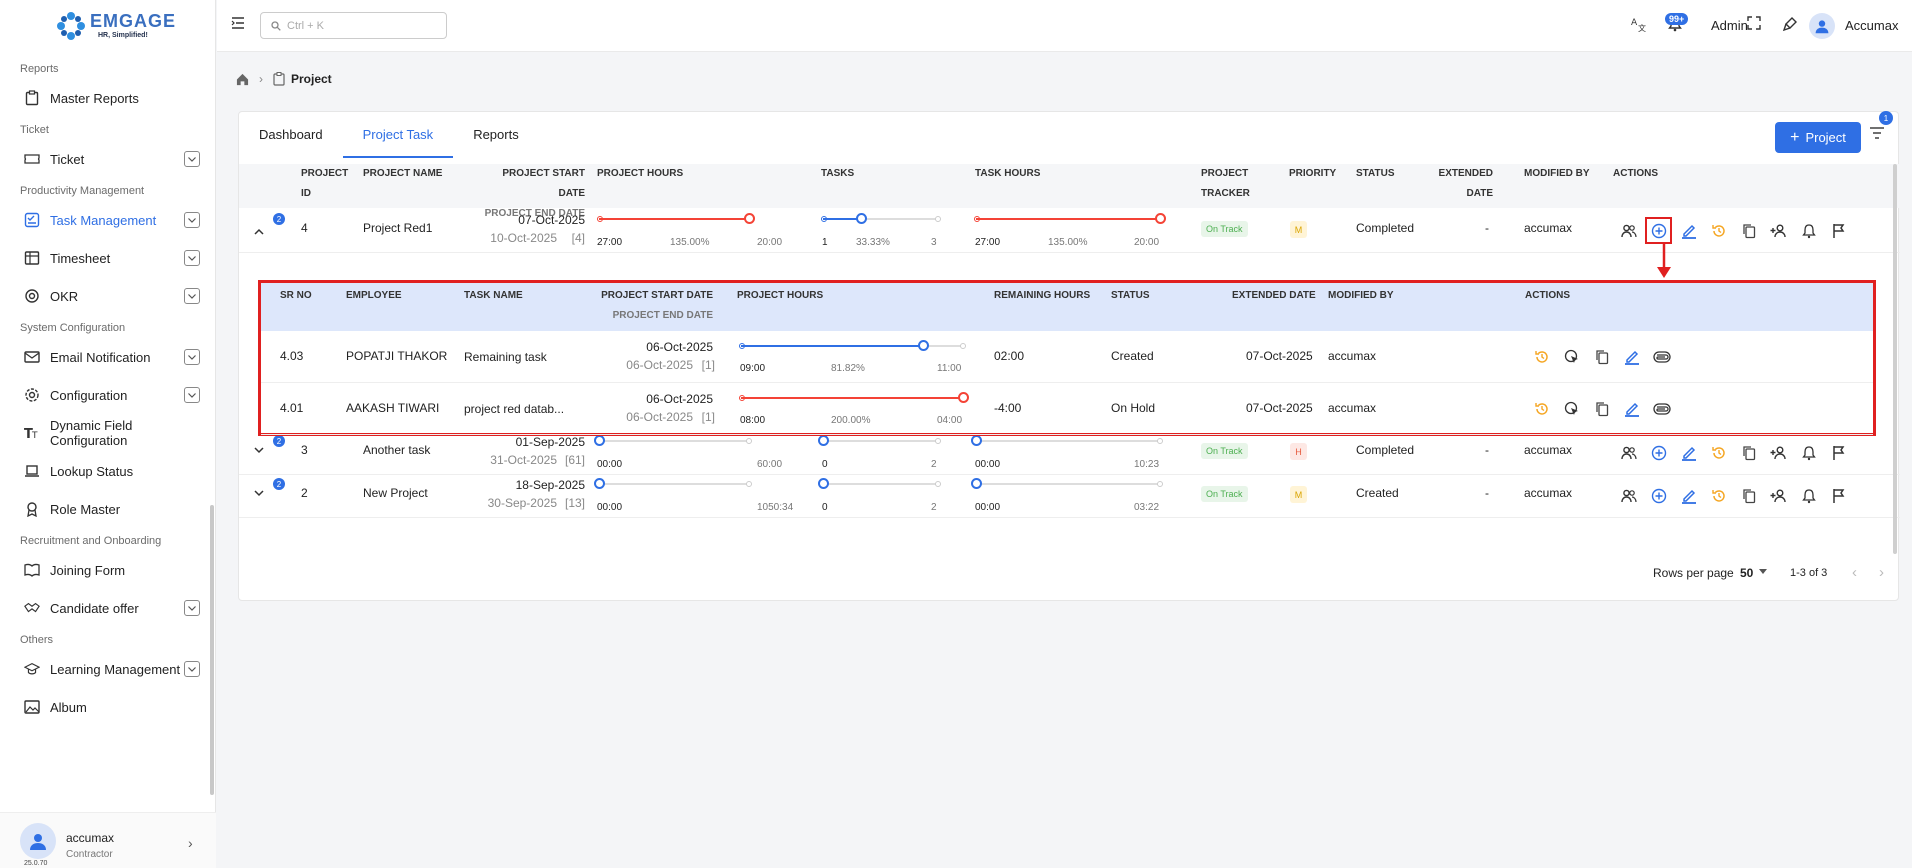 This screenshot has height=868, width=1912. Describe the element at coordinates (105, 395) in the screenshot. I see `sidebar-item-configuration: Configuration` at that location.